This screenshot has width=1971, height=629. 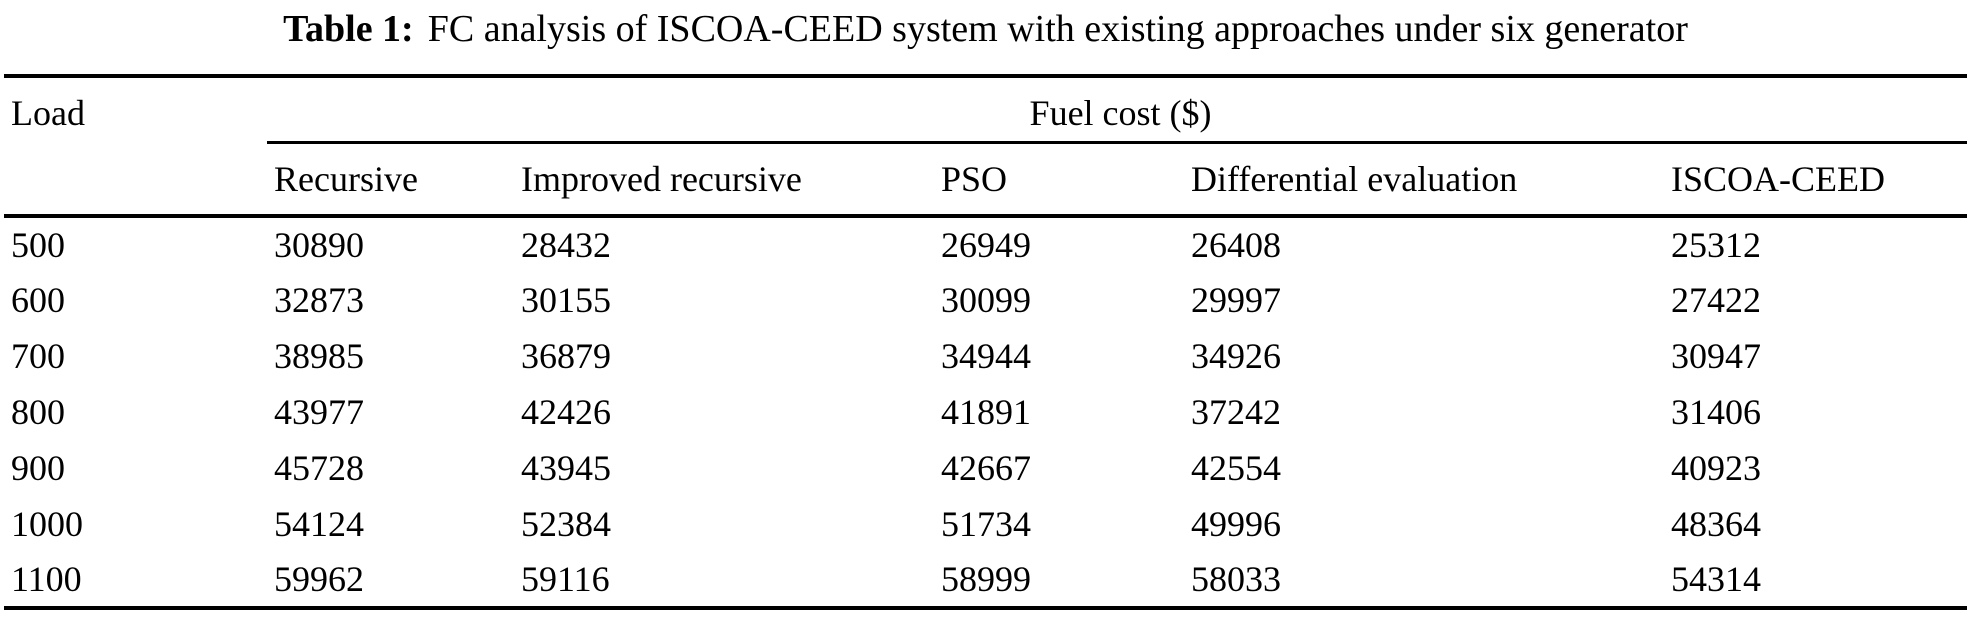 I want to click on load-cell: 600, so click(x=38, y=300).